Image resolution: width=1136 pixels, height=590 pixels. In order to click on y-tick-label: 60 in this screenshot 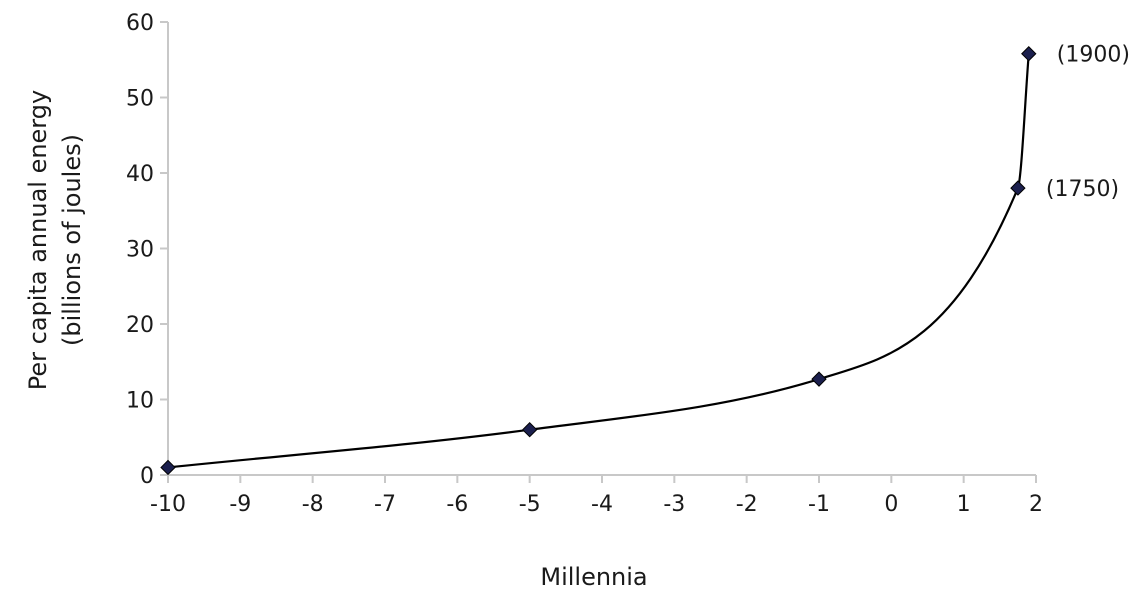, I will do `click(140, 23)`.